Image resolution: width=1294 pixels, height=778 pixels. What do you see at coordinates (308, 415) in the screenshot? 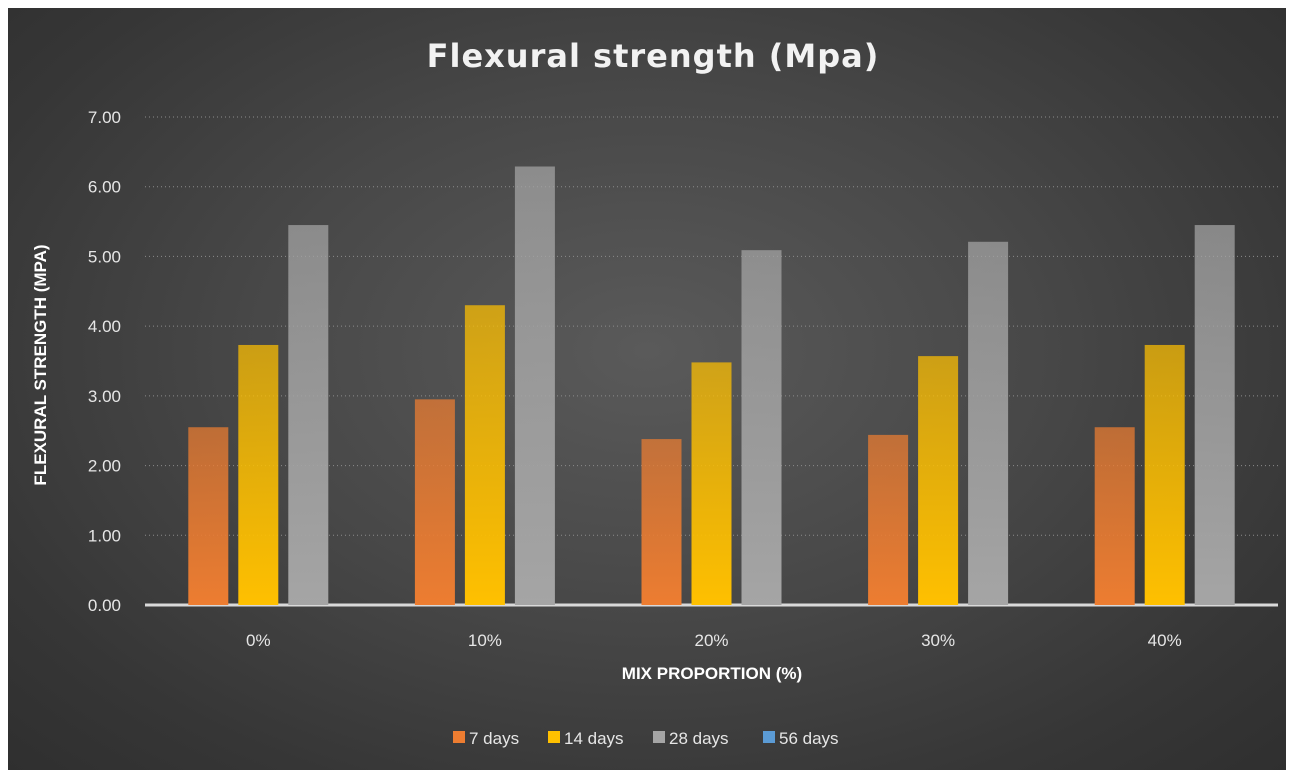
I see `bar-28-days-0pct` at bounding box center [308, 415].